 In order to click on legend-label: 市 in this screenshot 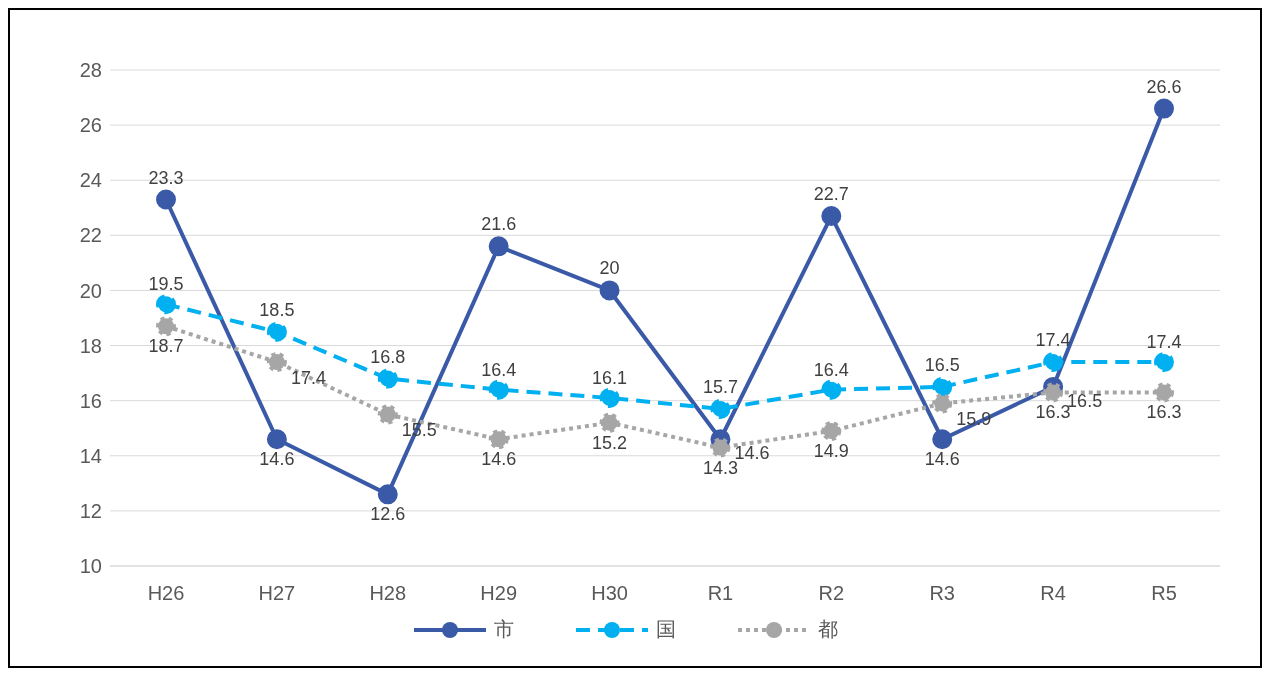, I will do `click(503, 629)`.